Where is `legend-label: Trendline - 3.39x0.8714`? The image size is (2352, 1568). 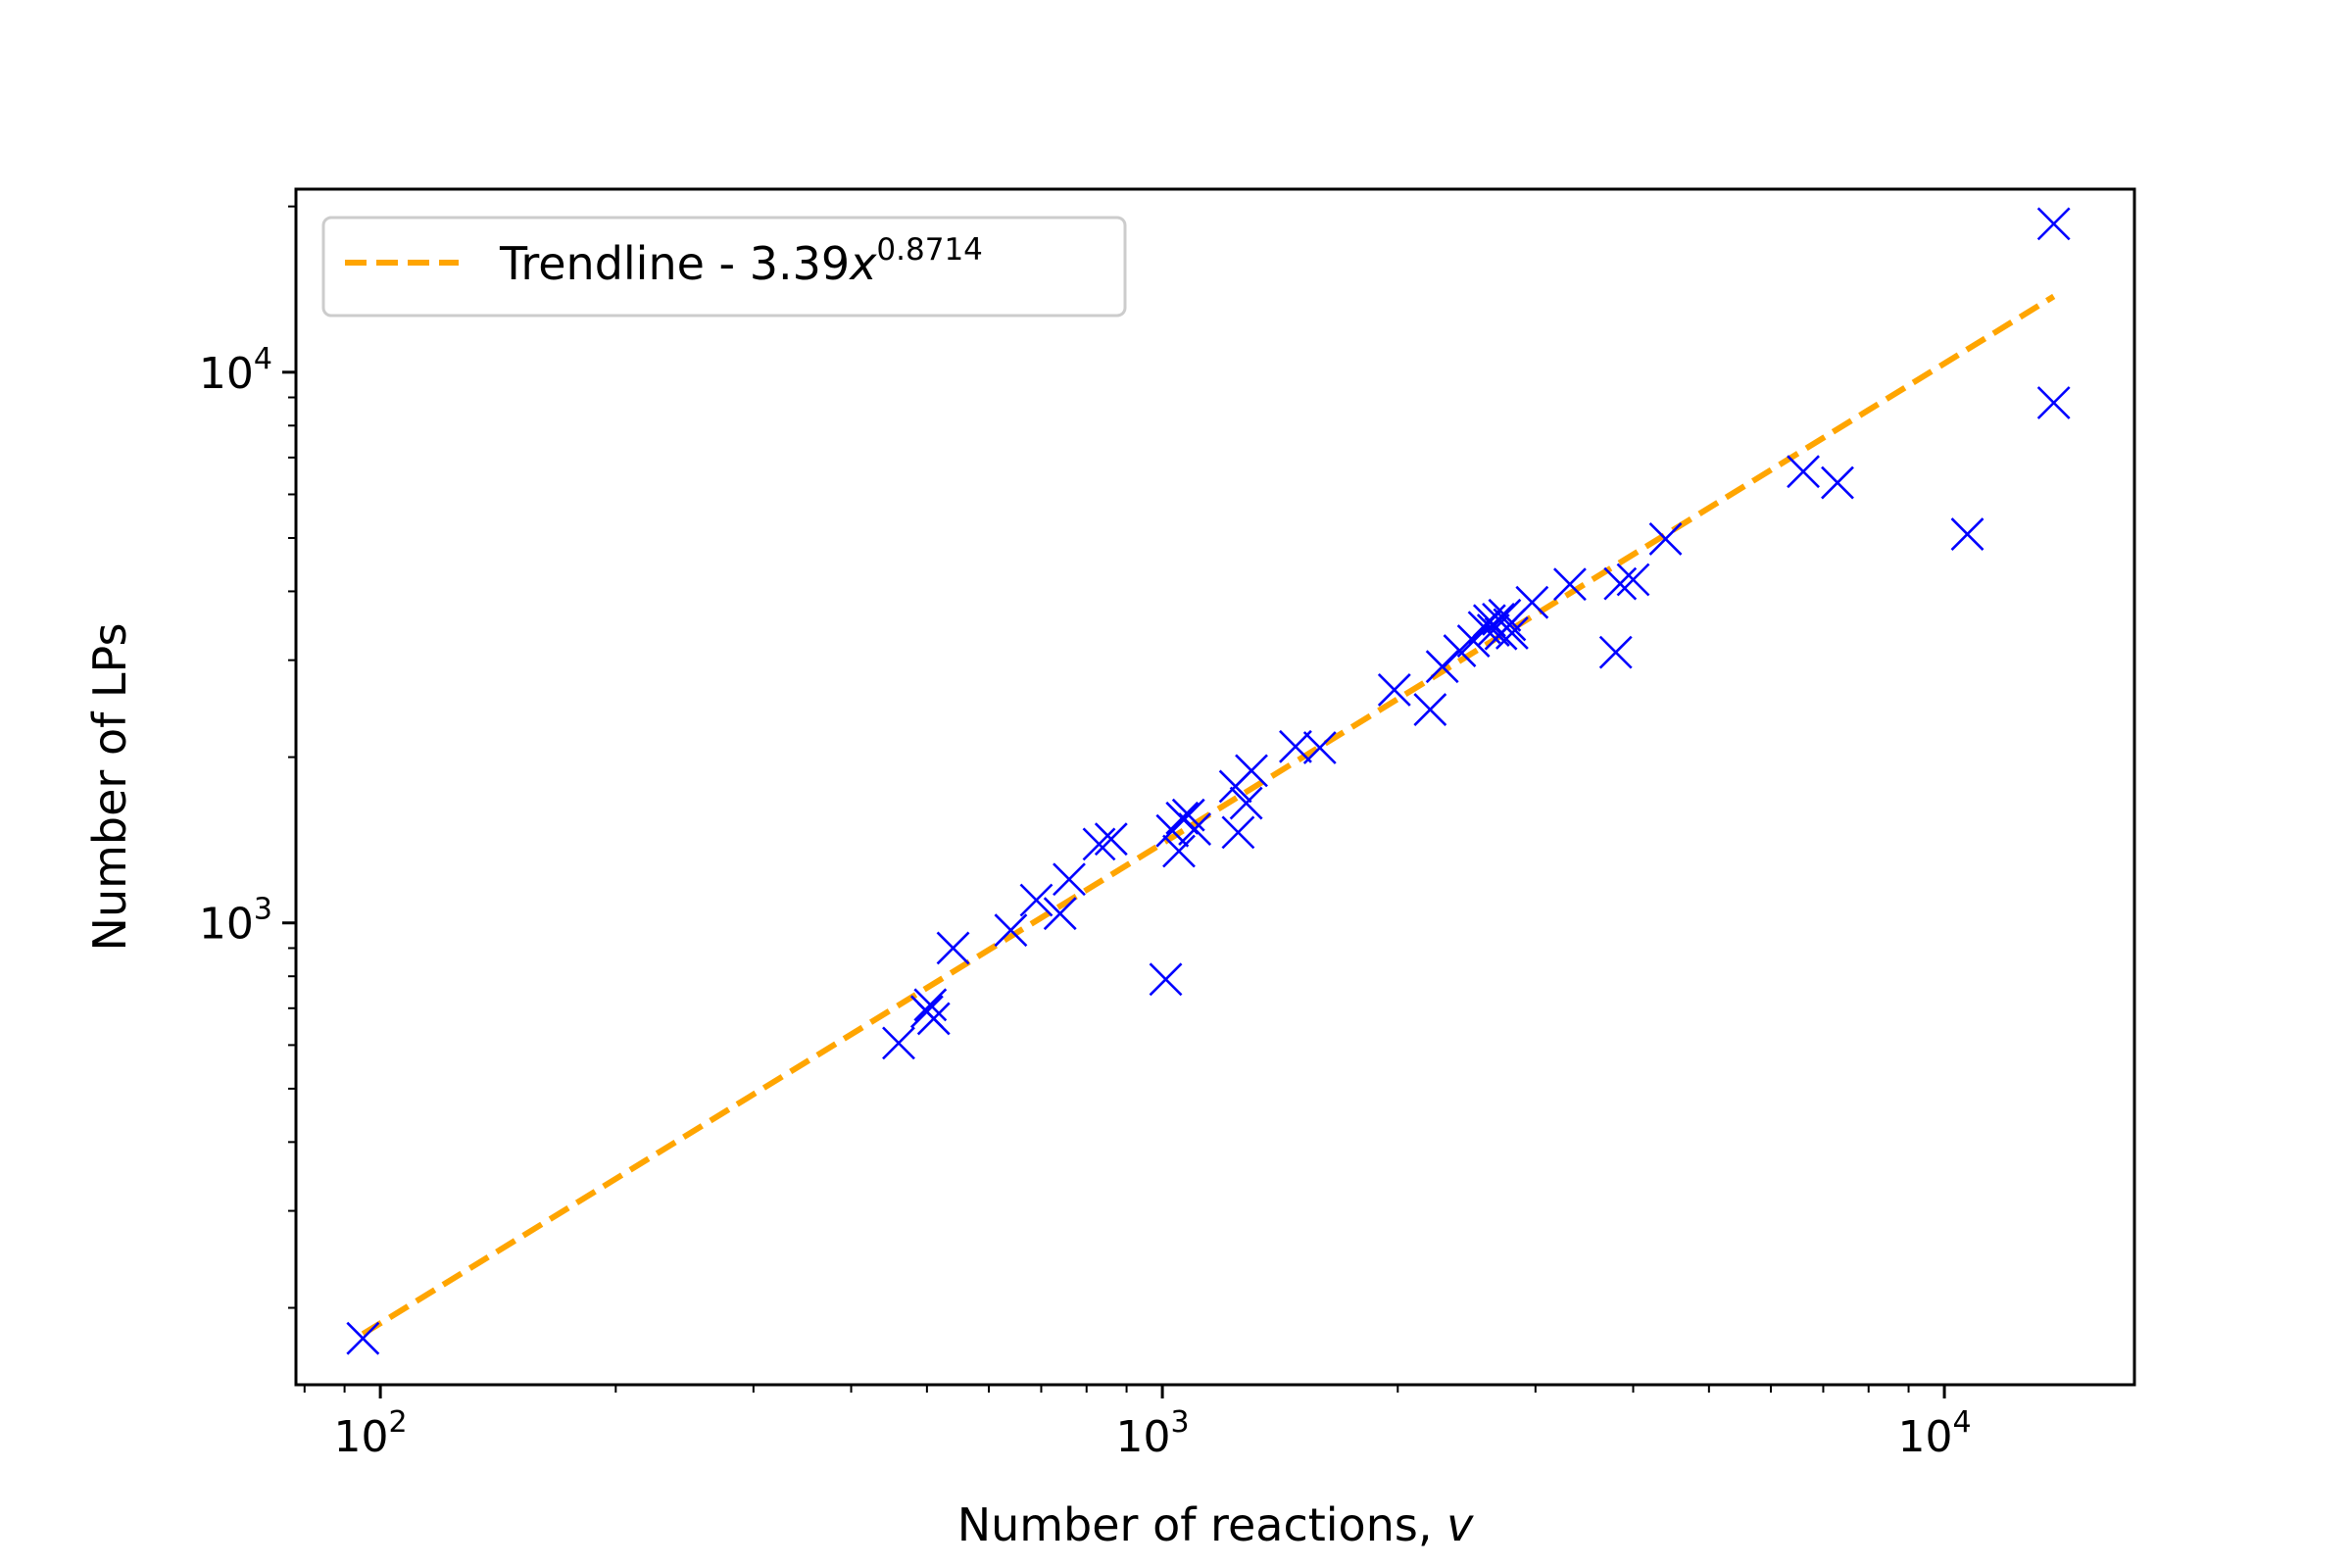
legend-label: Trendline - 3.39x0.8714 is located at coordinates (741, 261).